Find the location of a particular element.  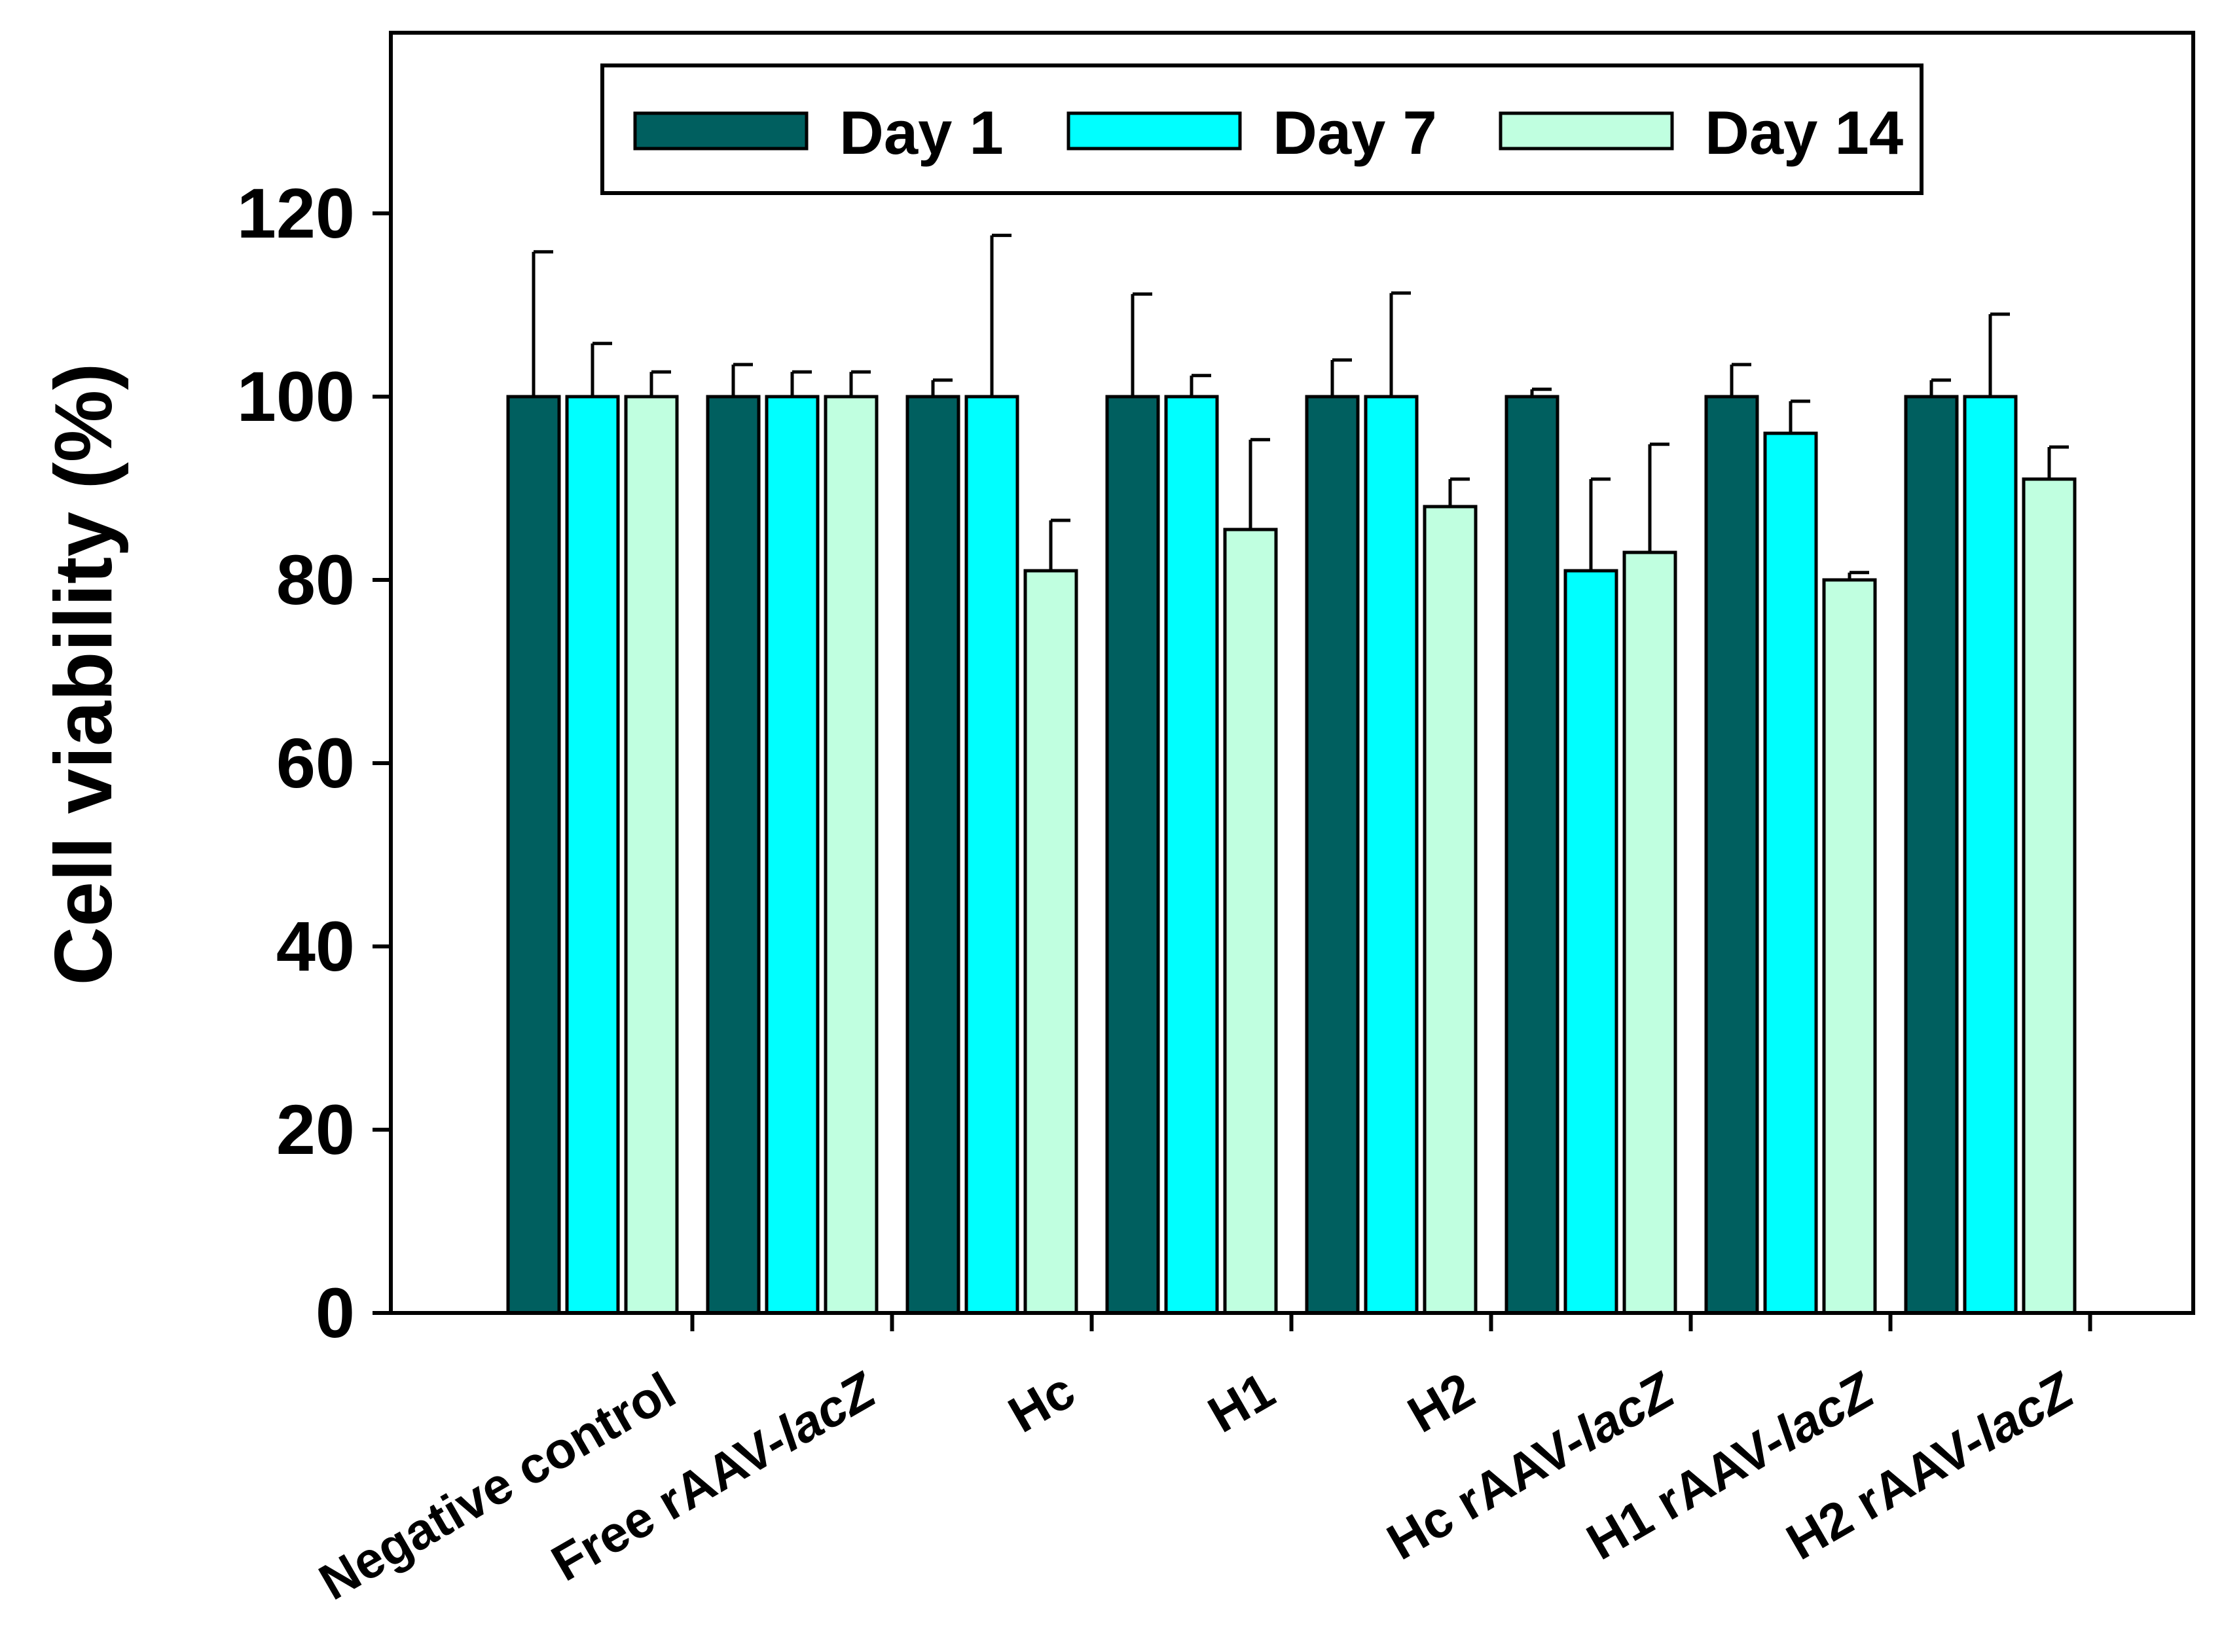

x-category-label-text: Hc rAAV- is located at coordinates (1486, 1492).